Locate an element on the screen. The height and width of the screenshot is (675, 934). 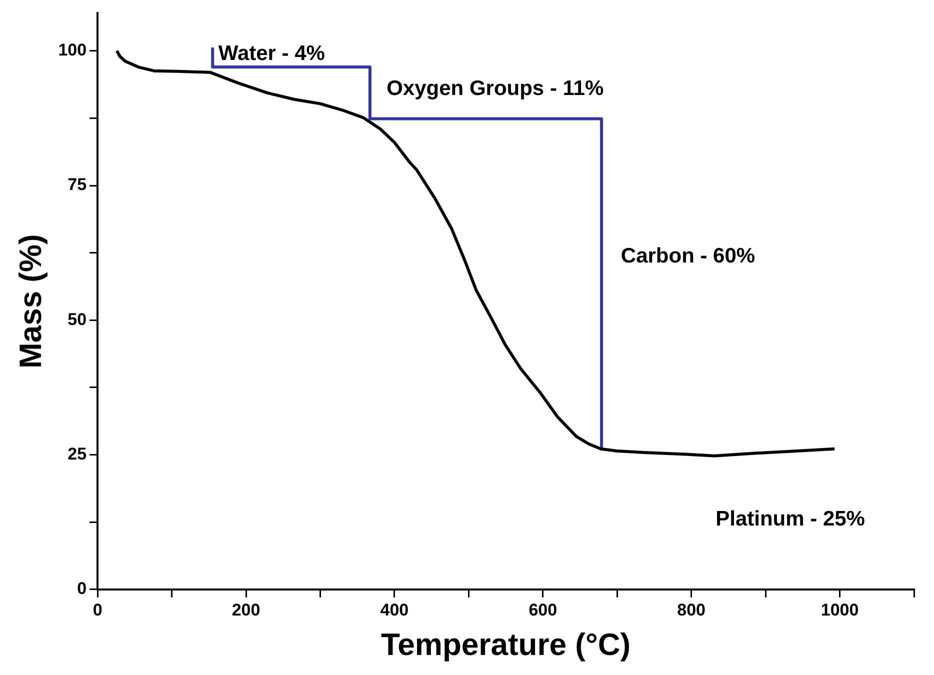
y-tick-label: 0 is located at coordinates (82, 588).